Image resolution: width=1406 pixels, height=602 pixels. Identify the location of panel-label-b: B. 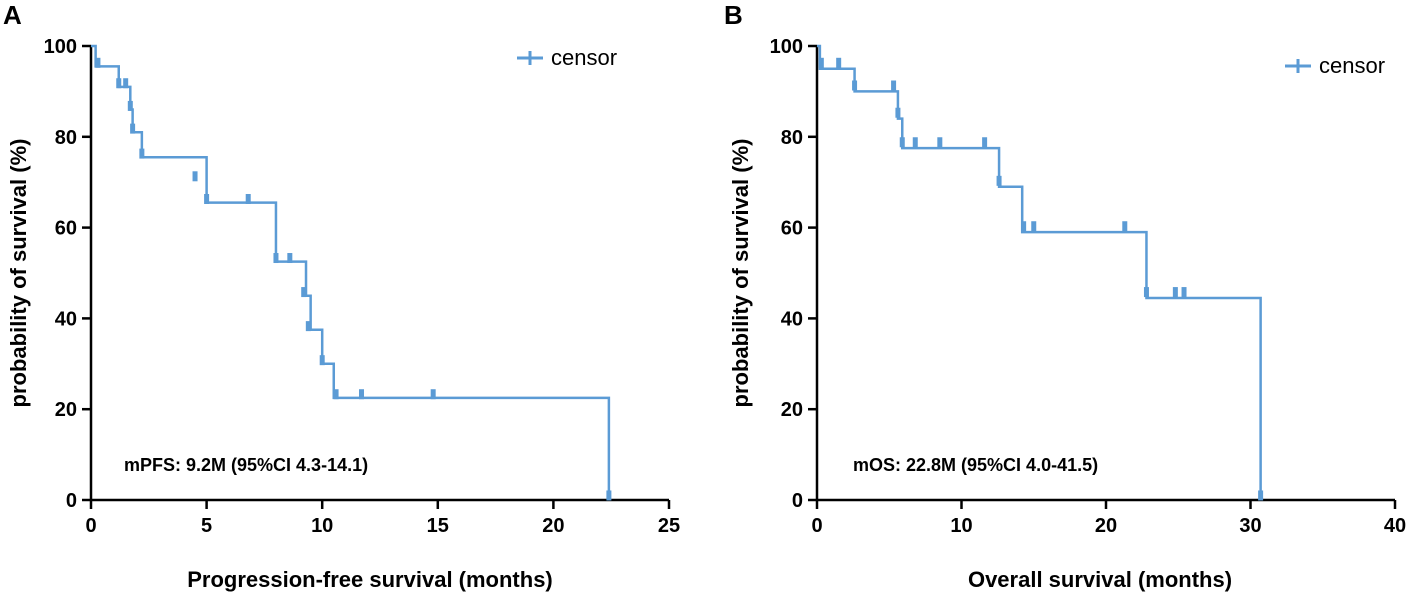
(733, 15).